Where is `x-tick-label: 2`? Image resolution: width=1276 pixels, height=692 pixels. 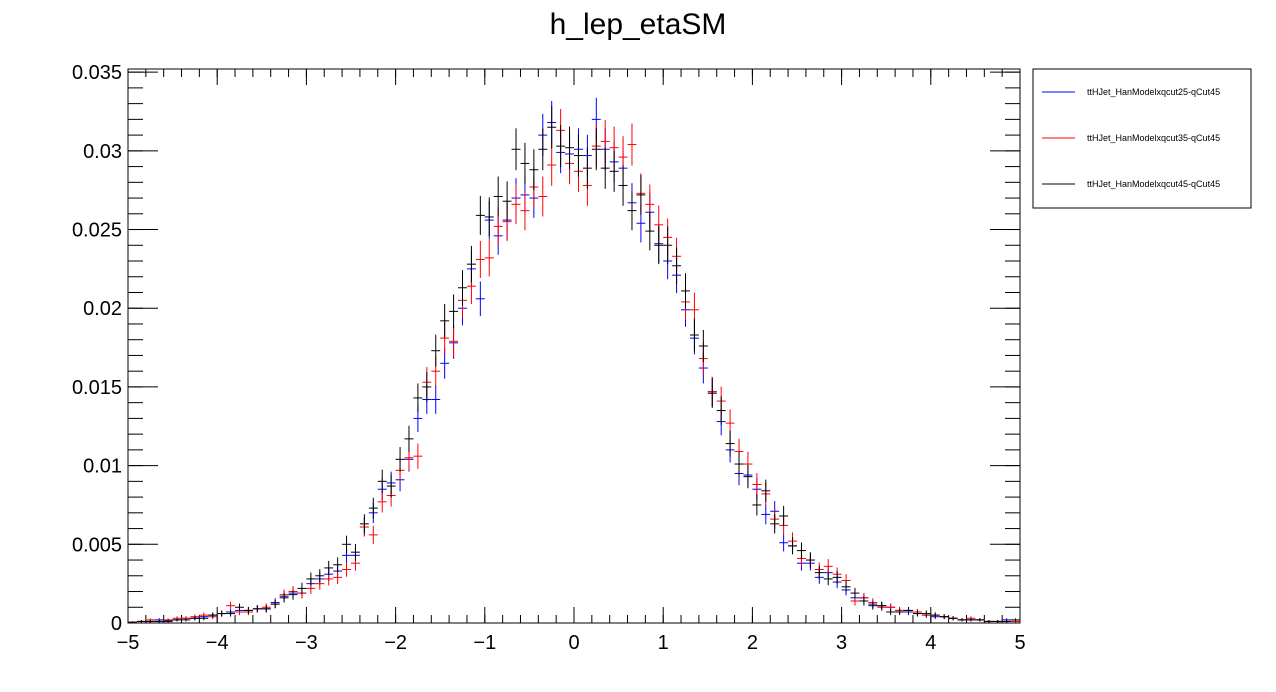 x-tick-label: 2 is located at coordinates (752, 643).